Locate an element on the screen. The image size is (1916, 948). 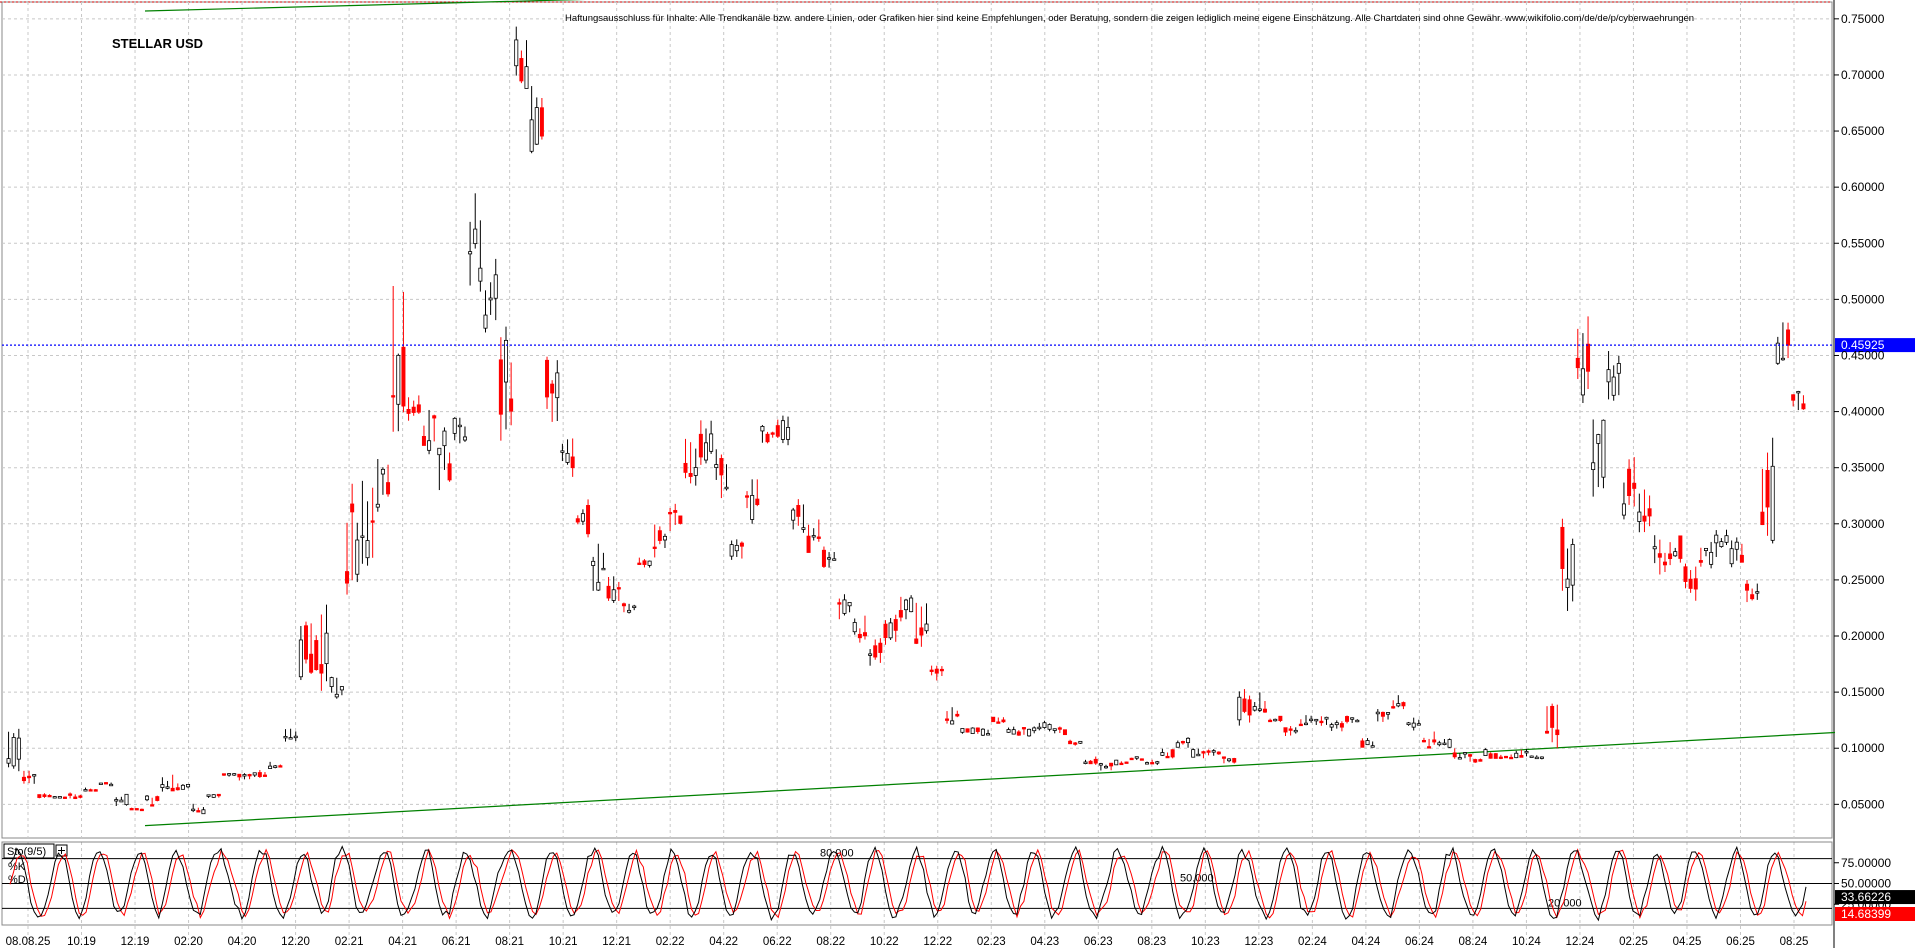
y-tick-label: 0.35000 is located at coordinates (1863, 468).